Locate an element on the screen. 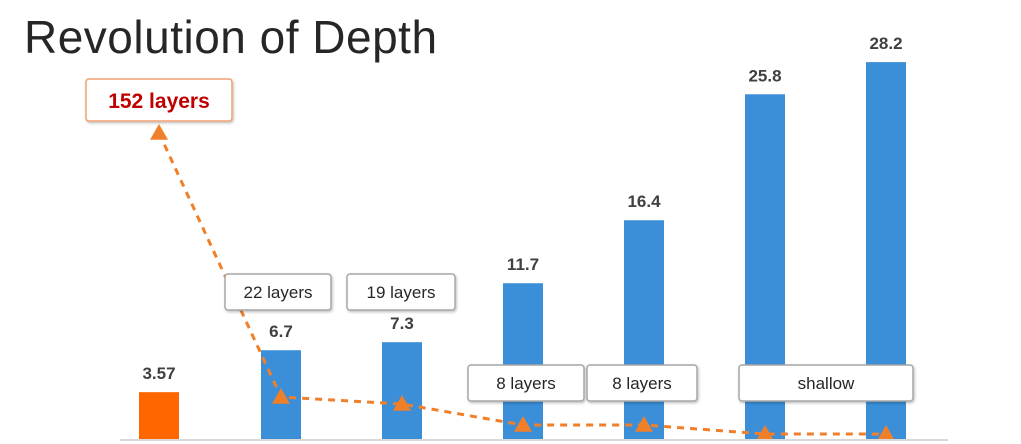 This screenshot has width=1021, height=444. bar-value-label-0: 3.57 is located at coordinates (158, 373).